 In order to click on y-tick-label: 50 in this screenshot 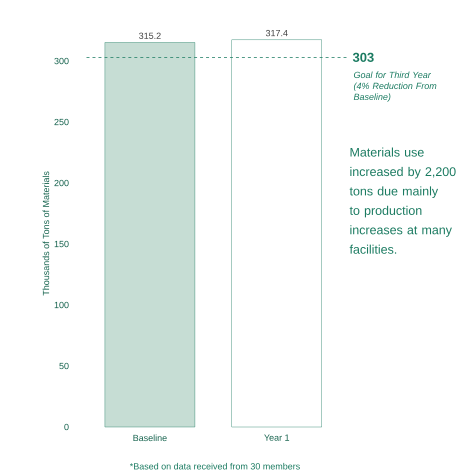, I will do `click(64, 366)`.